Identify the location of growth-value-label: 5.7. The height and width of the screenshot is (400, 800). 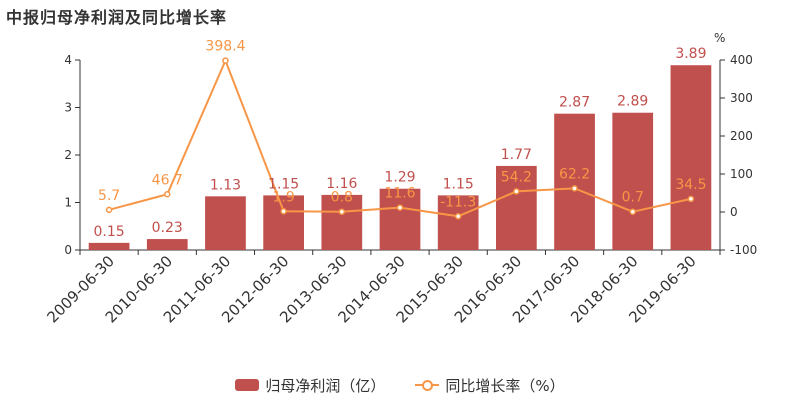
(109, 196).